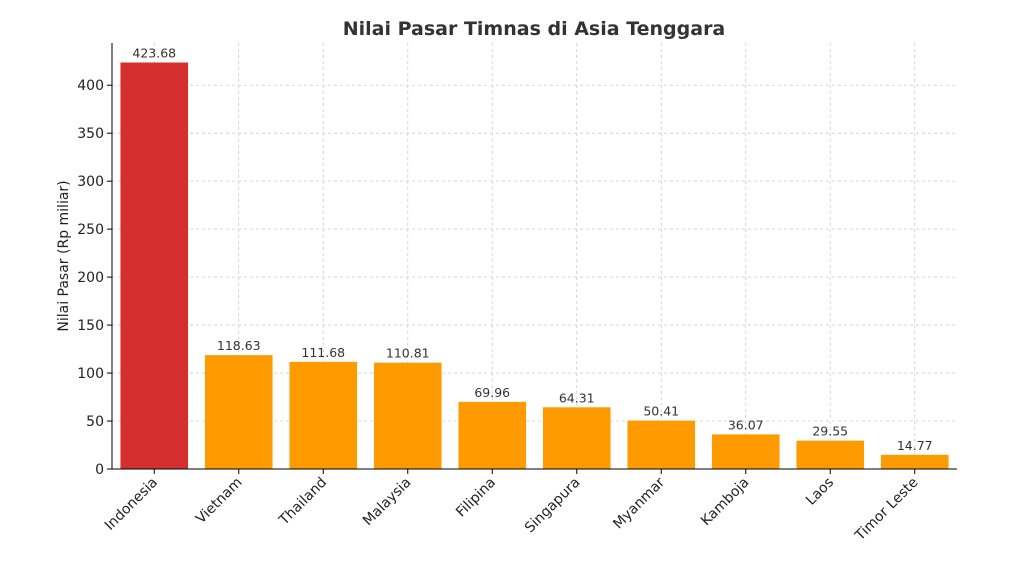  What do you see at coordinates (90, 374) in the screenshot?
I see `y-tick-label: 100` at bounding box center [90, 374].